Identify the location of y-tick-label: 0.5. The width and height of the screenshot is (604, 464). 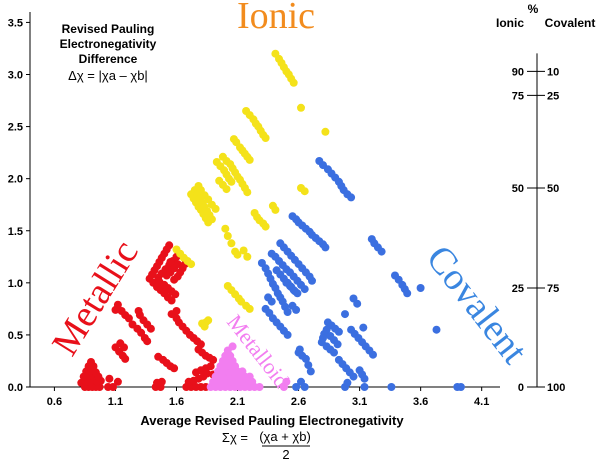
(15, 336).